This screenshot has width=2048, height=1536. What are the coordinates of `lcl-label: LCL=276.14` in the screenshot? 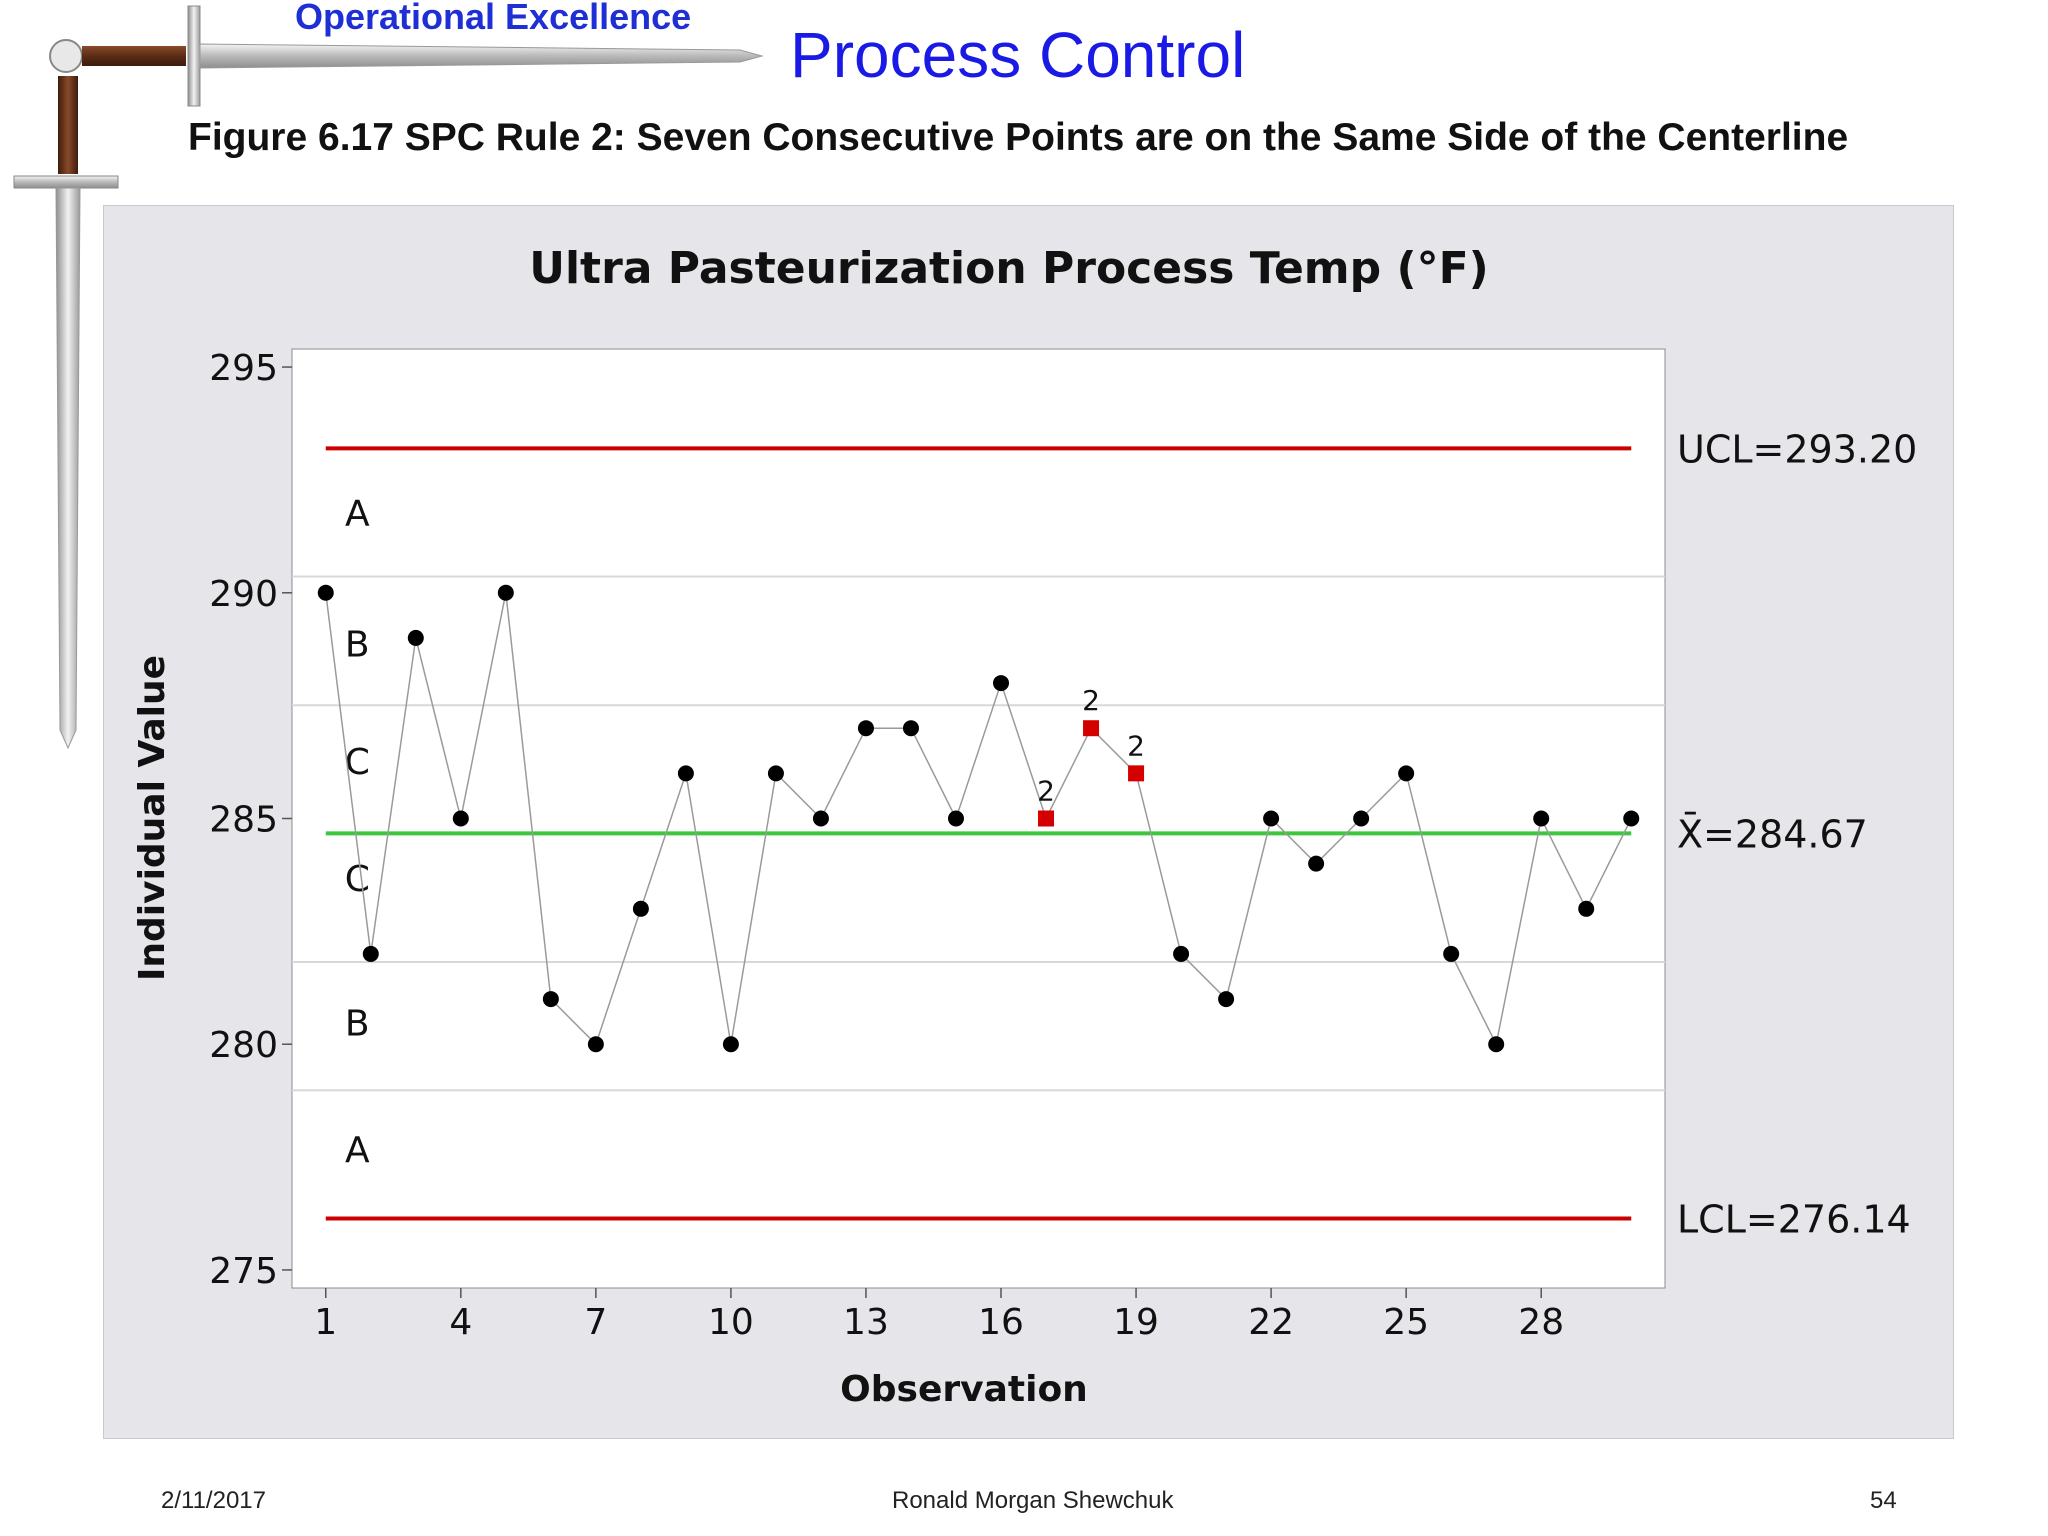 It's located at (1794, 1219).